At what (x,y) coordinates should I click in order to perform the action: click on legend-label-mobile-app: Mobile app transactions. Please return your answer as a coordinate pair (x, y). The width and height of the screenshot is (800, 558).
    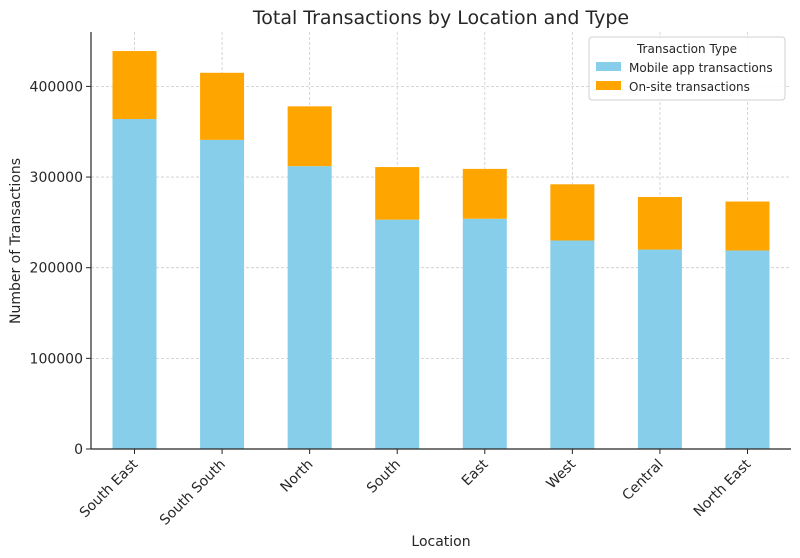
    Looking at the image, I should click on (701, 68).